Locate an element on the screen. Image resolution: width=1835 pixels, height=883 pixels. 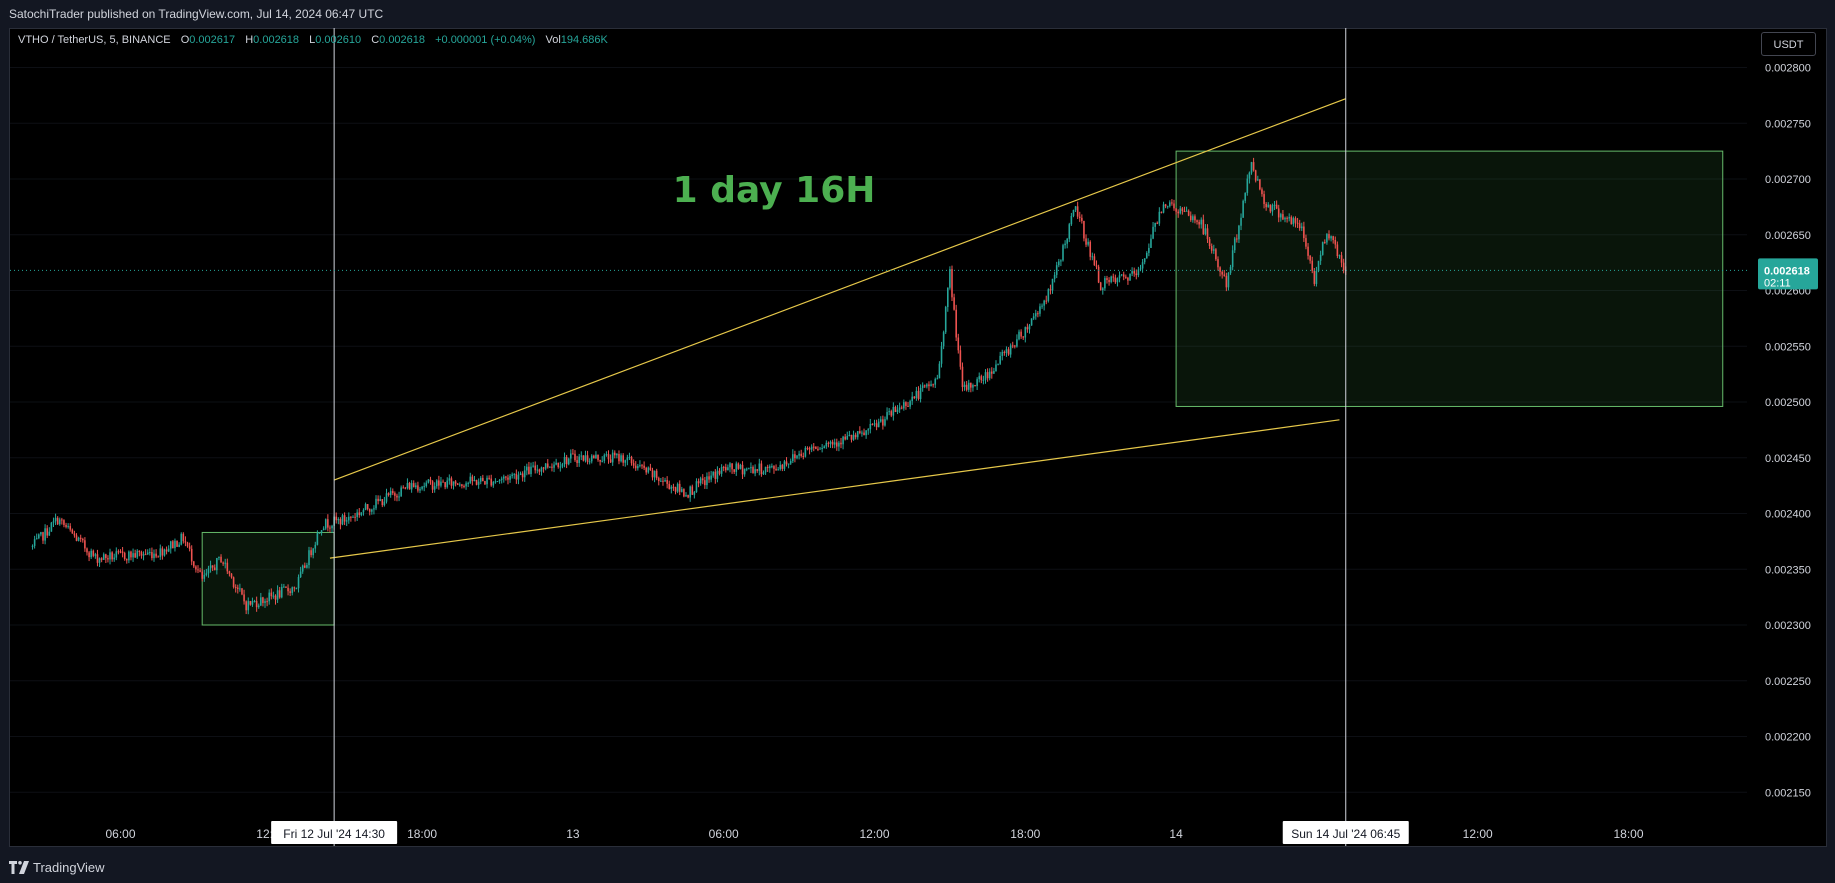
price-axis-label: 0.002800 is located at coordinates (1788, 69).